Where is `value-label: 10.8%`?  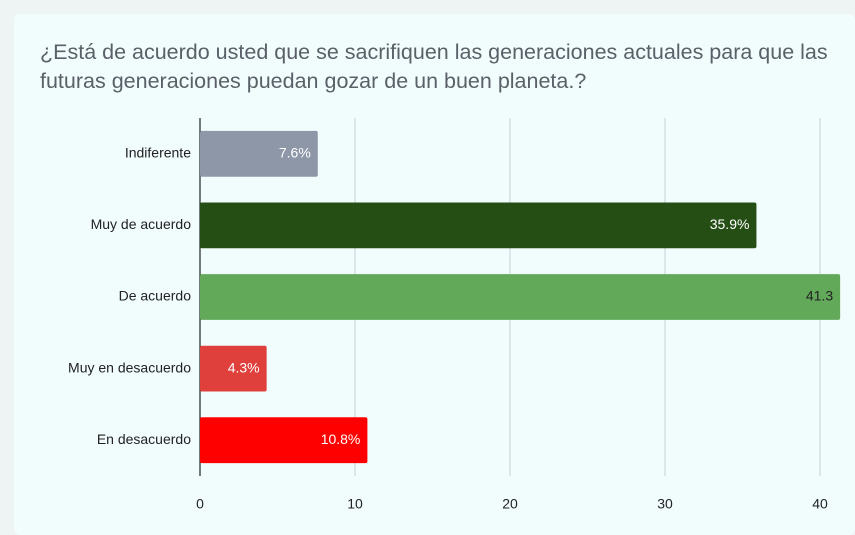 value-label: 10.8% is located at coordinates (341, 439).